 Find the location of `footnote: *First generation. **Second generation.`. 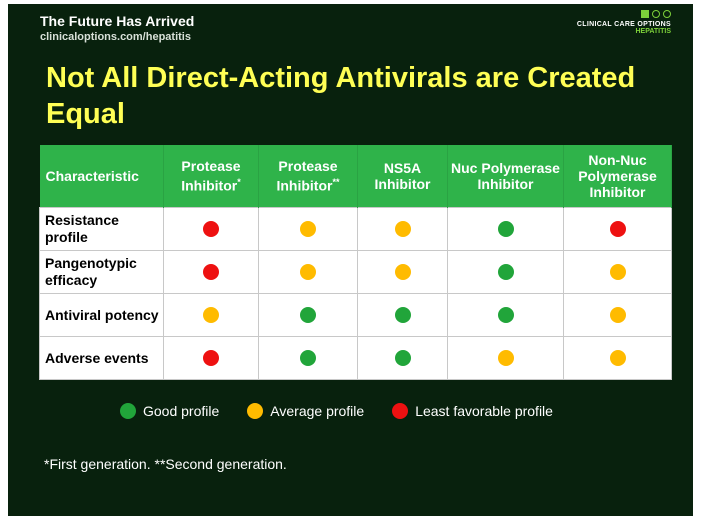

footnote: *First generation. **Second generation. is located at coordinates (165, 464).